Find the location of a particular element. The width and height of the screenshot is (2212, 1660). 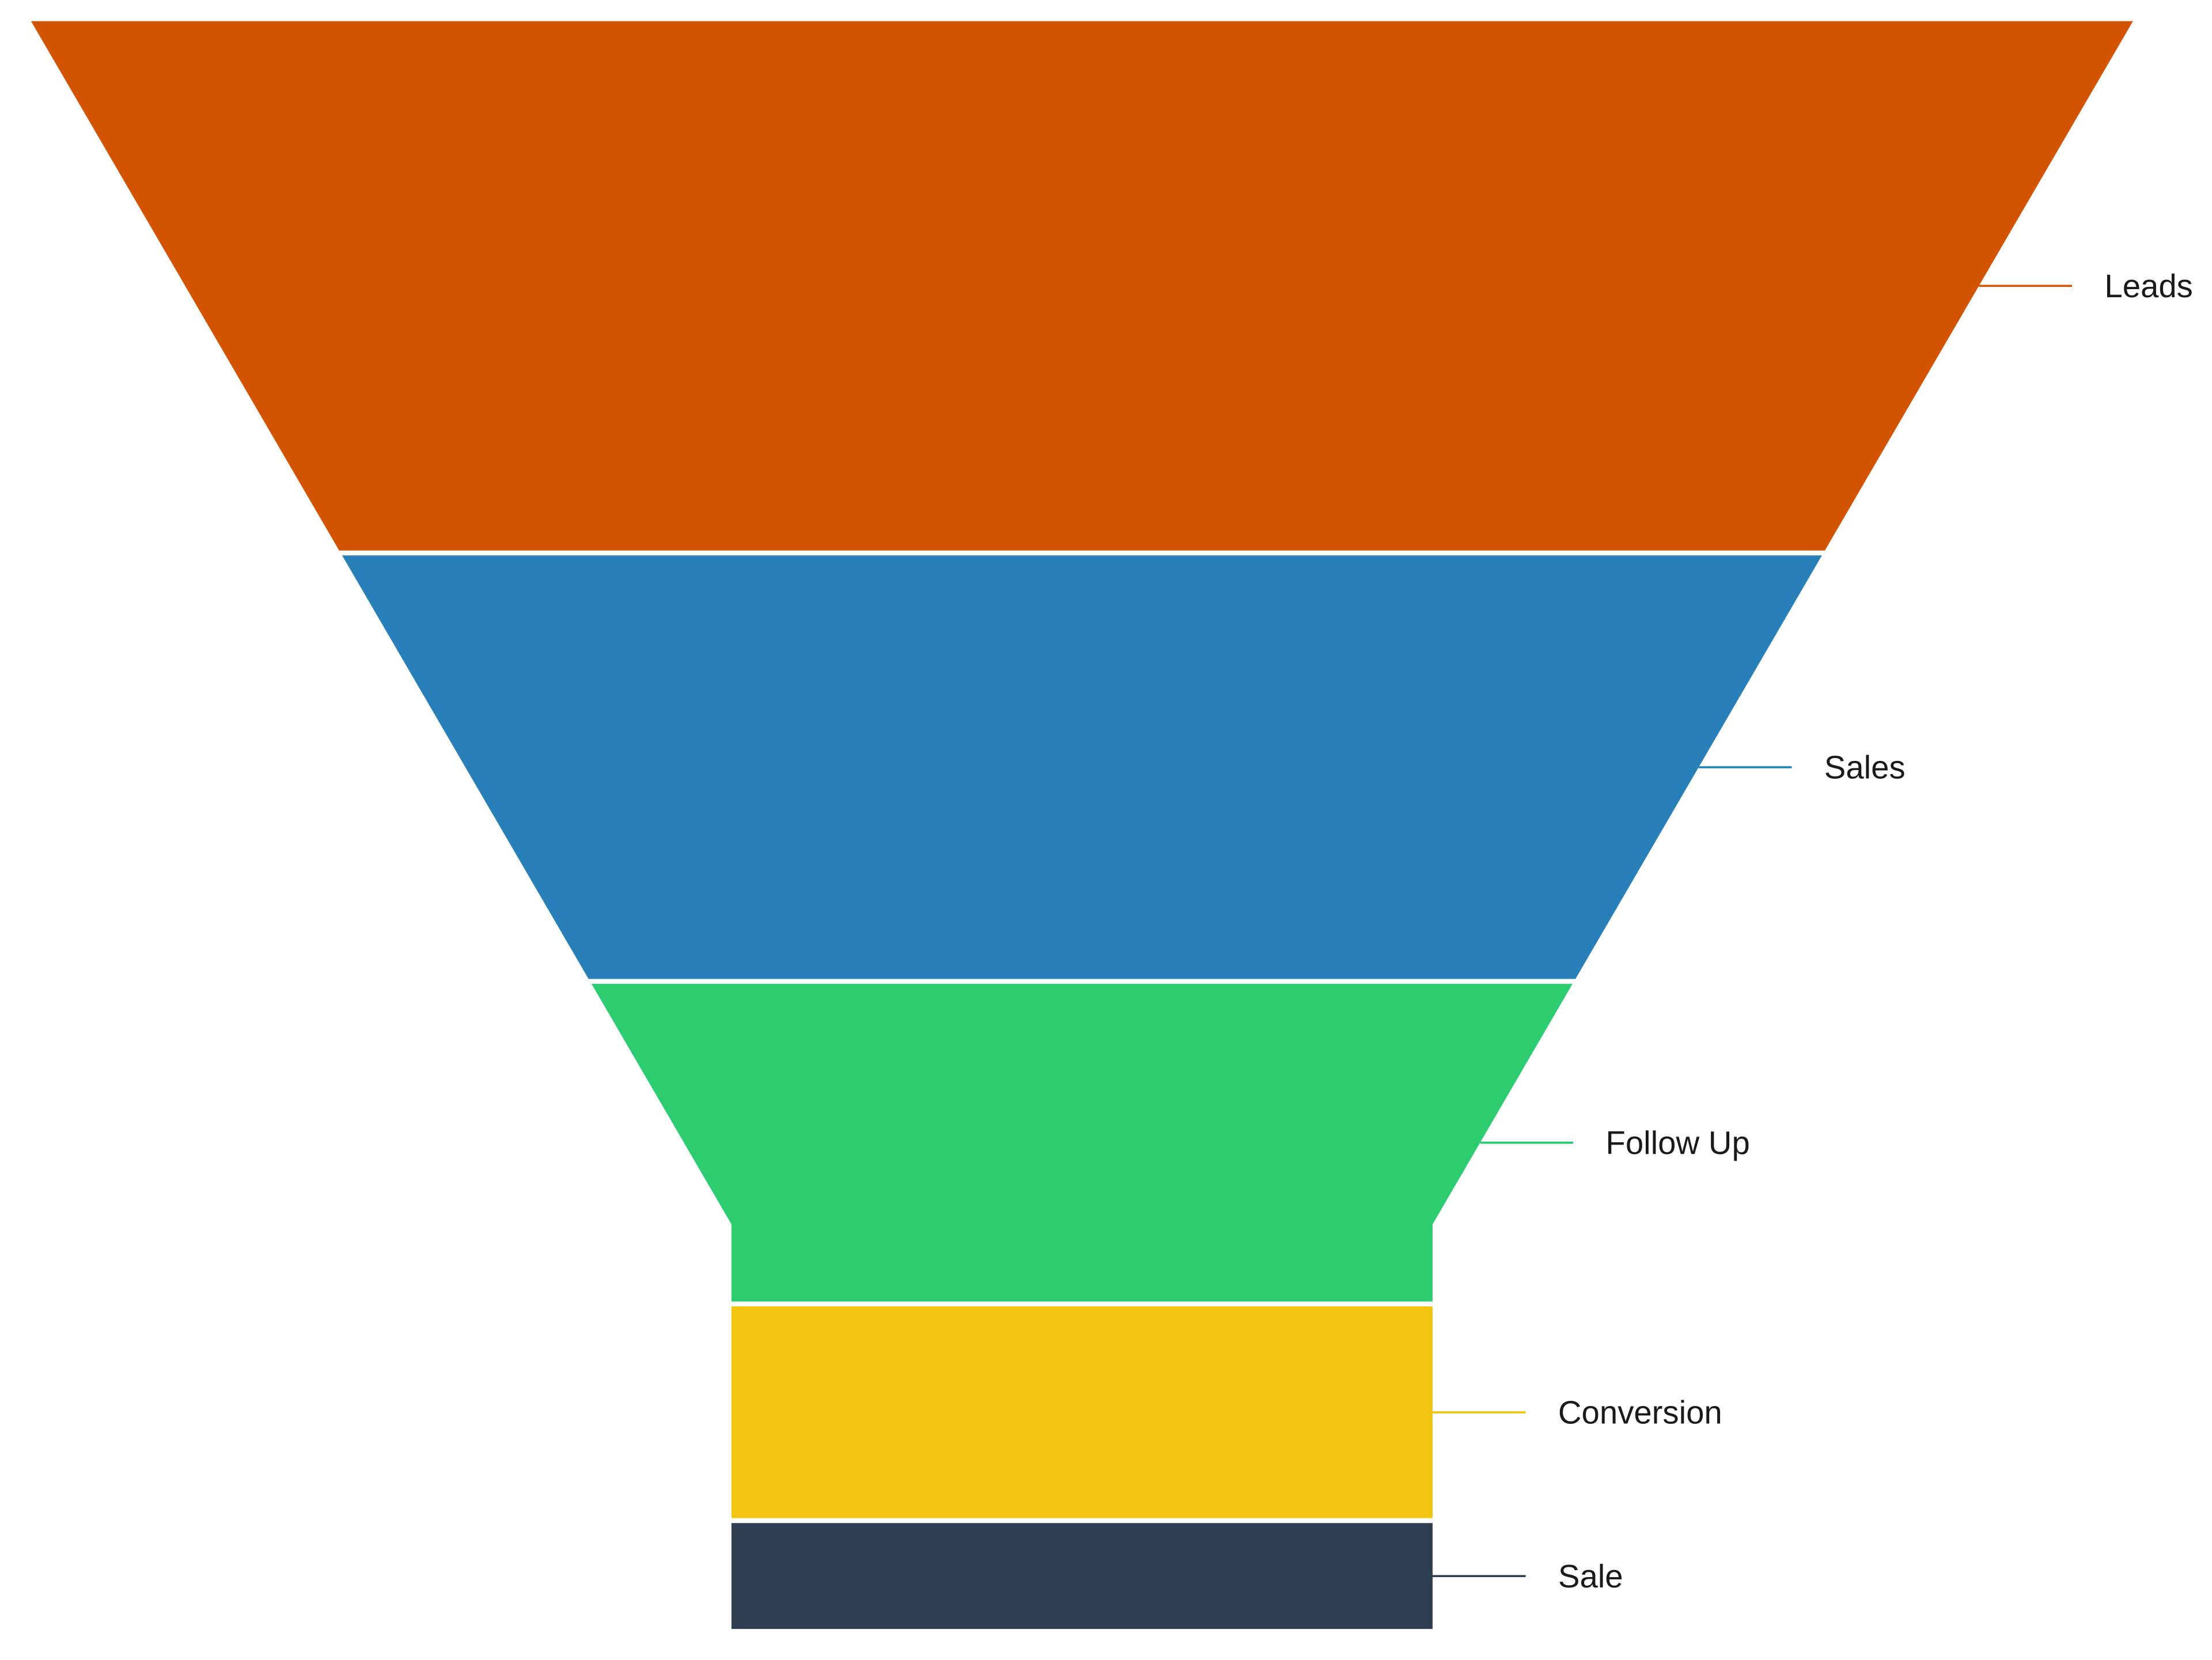

funnel-segment-conversion is located at coordinates (1082, 1412).